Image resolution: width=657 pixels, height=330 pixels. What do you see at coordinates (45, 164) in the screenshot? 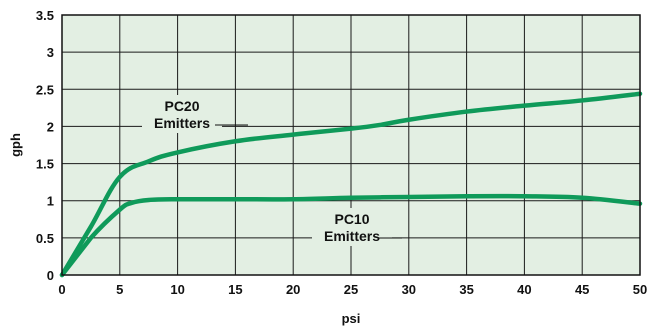
I see `y-tick-label: 1.5` at bounding box center [45, 164].